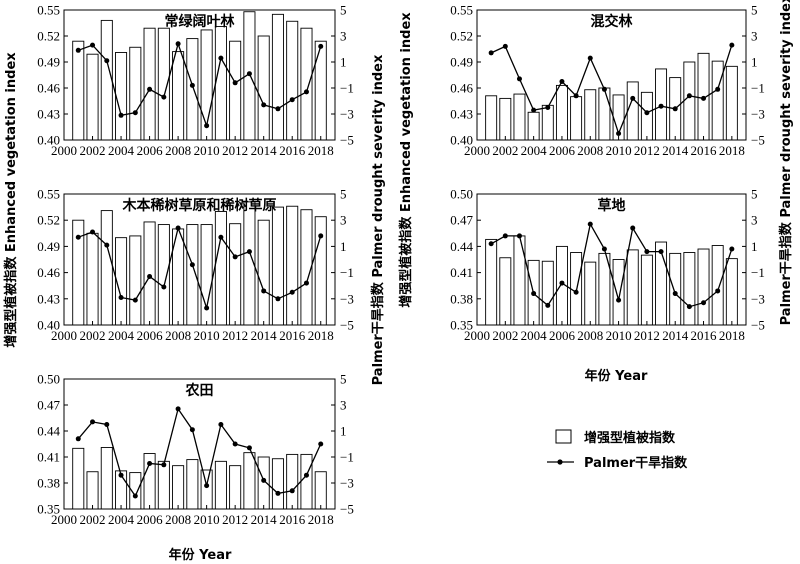 The height and width of the screenshot is (564, 800). I want to click on y-tick-label-right: −5, so click(347, 140).